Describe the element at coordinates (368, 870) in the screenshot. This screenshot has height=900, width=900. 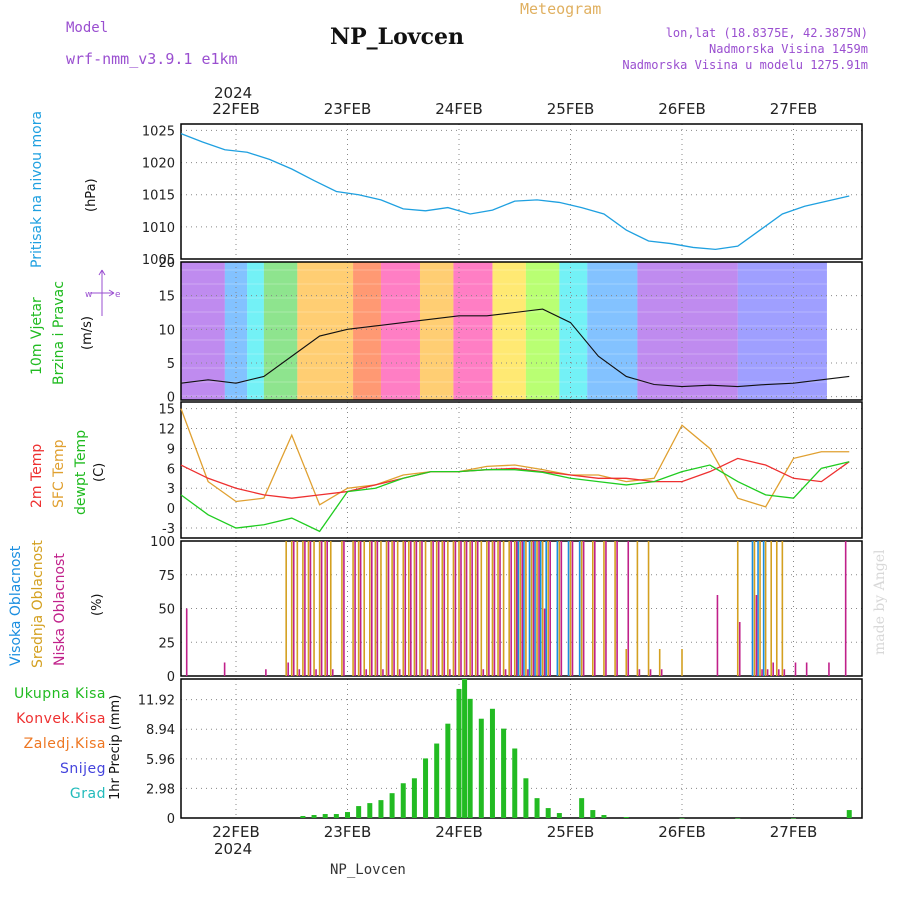
I see `bottom-title: NP_Lovcen` at that location.